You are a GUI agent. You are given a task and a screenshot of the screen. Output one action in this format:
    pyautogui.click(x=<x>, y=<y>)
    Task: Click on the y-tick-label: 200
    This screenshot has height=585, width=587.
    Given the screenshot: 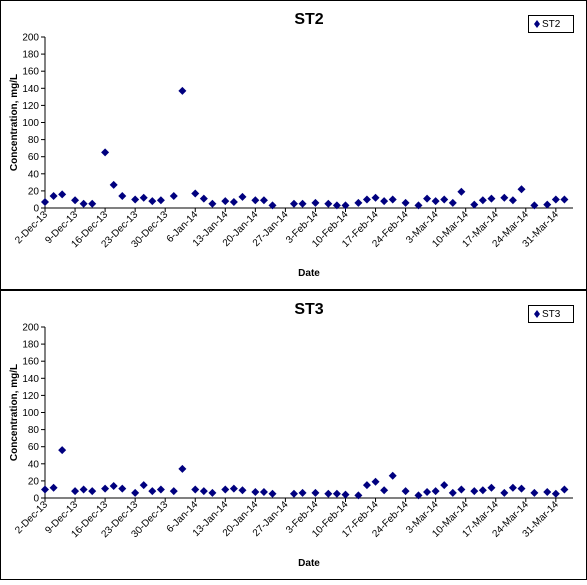 What is the action you would take?
    pyautogui.click(x=30, y=328)
    